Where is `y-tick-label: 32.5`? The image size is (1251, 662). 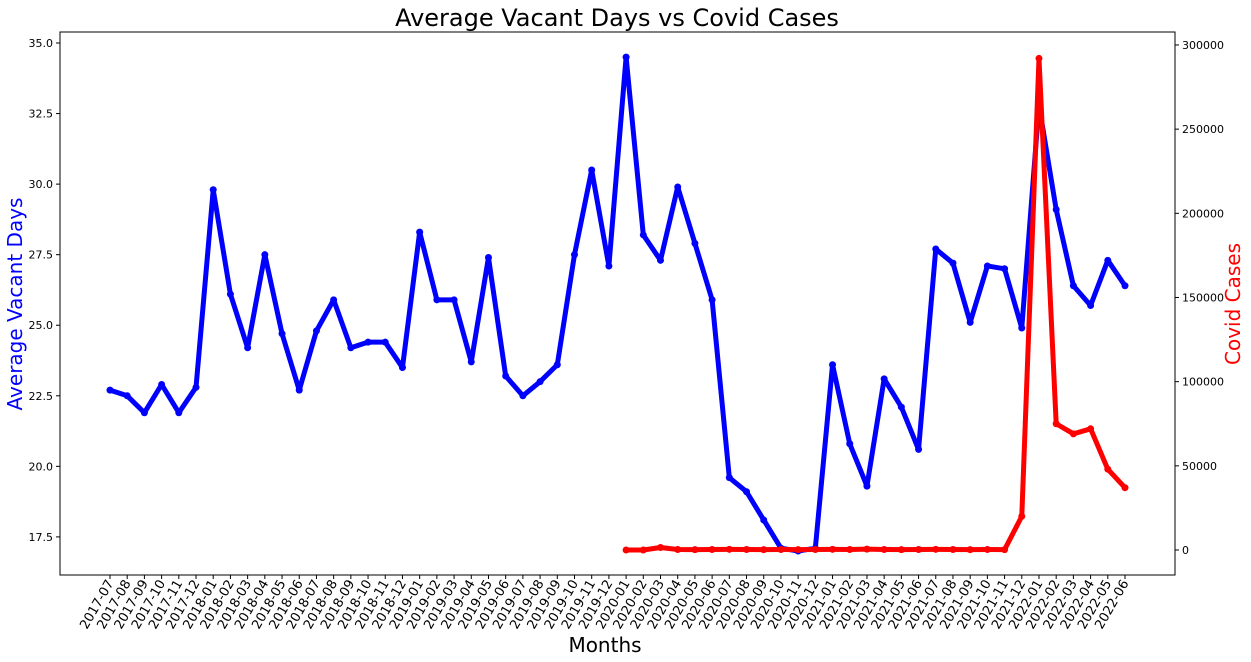 y-tick-label: 32.5 is located at coordinates (41, 114).